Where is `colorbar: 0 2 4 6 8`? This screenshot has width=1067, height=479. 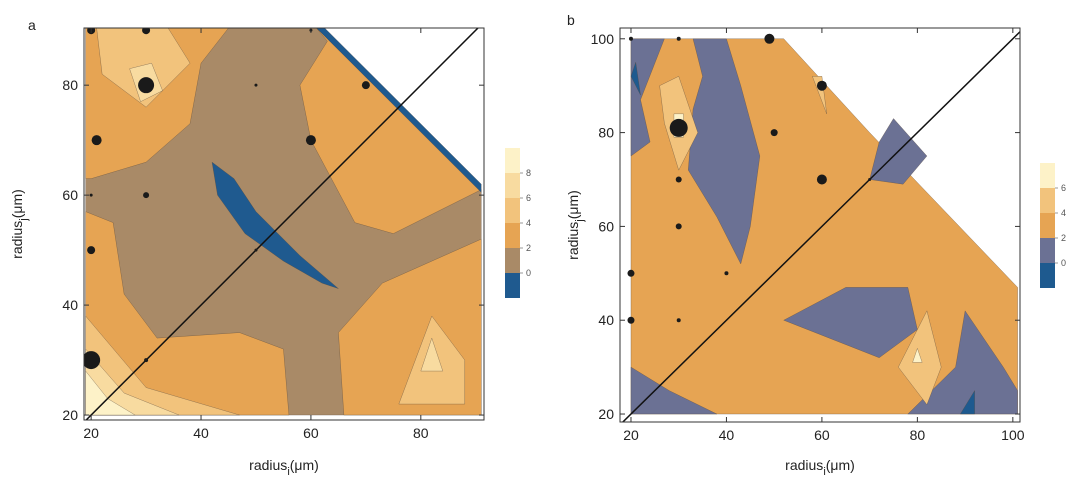 colorbar: 0 2 4 6 8 is located at coordinates (518, 223).